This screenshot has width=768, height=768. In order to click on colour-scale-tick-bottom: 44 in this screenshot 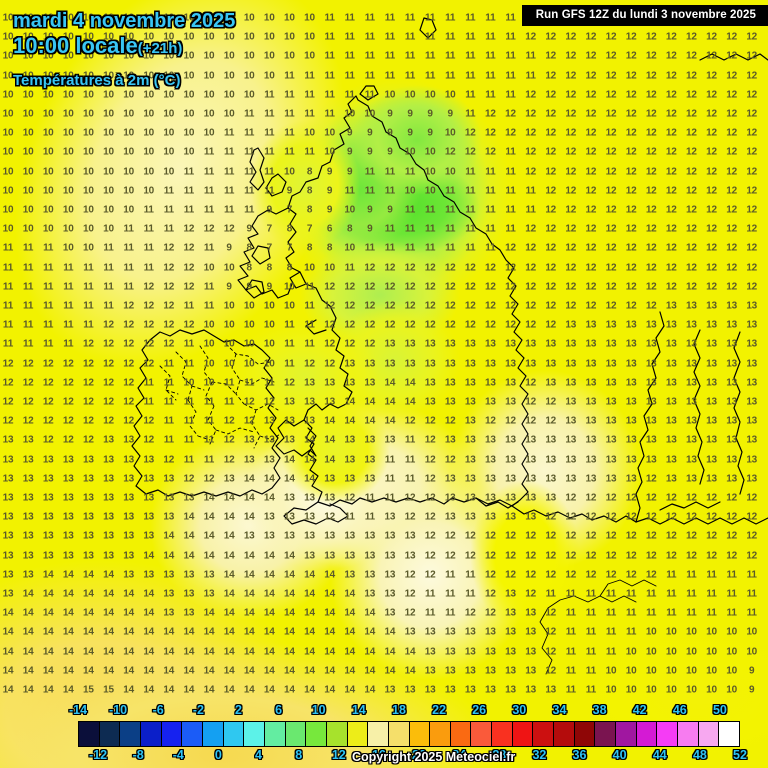, I will do `click(659, 755)`.